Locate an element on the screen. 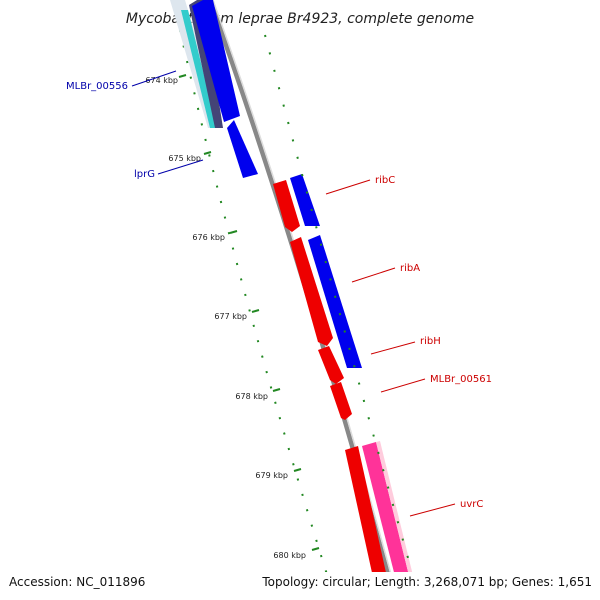  gene-label-ribc: ribC is located at coordinates (385, 180).